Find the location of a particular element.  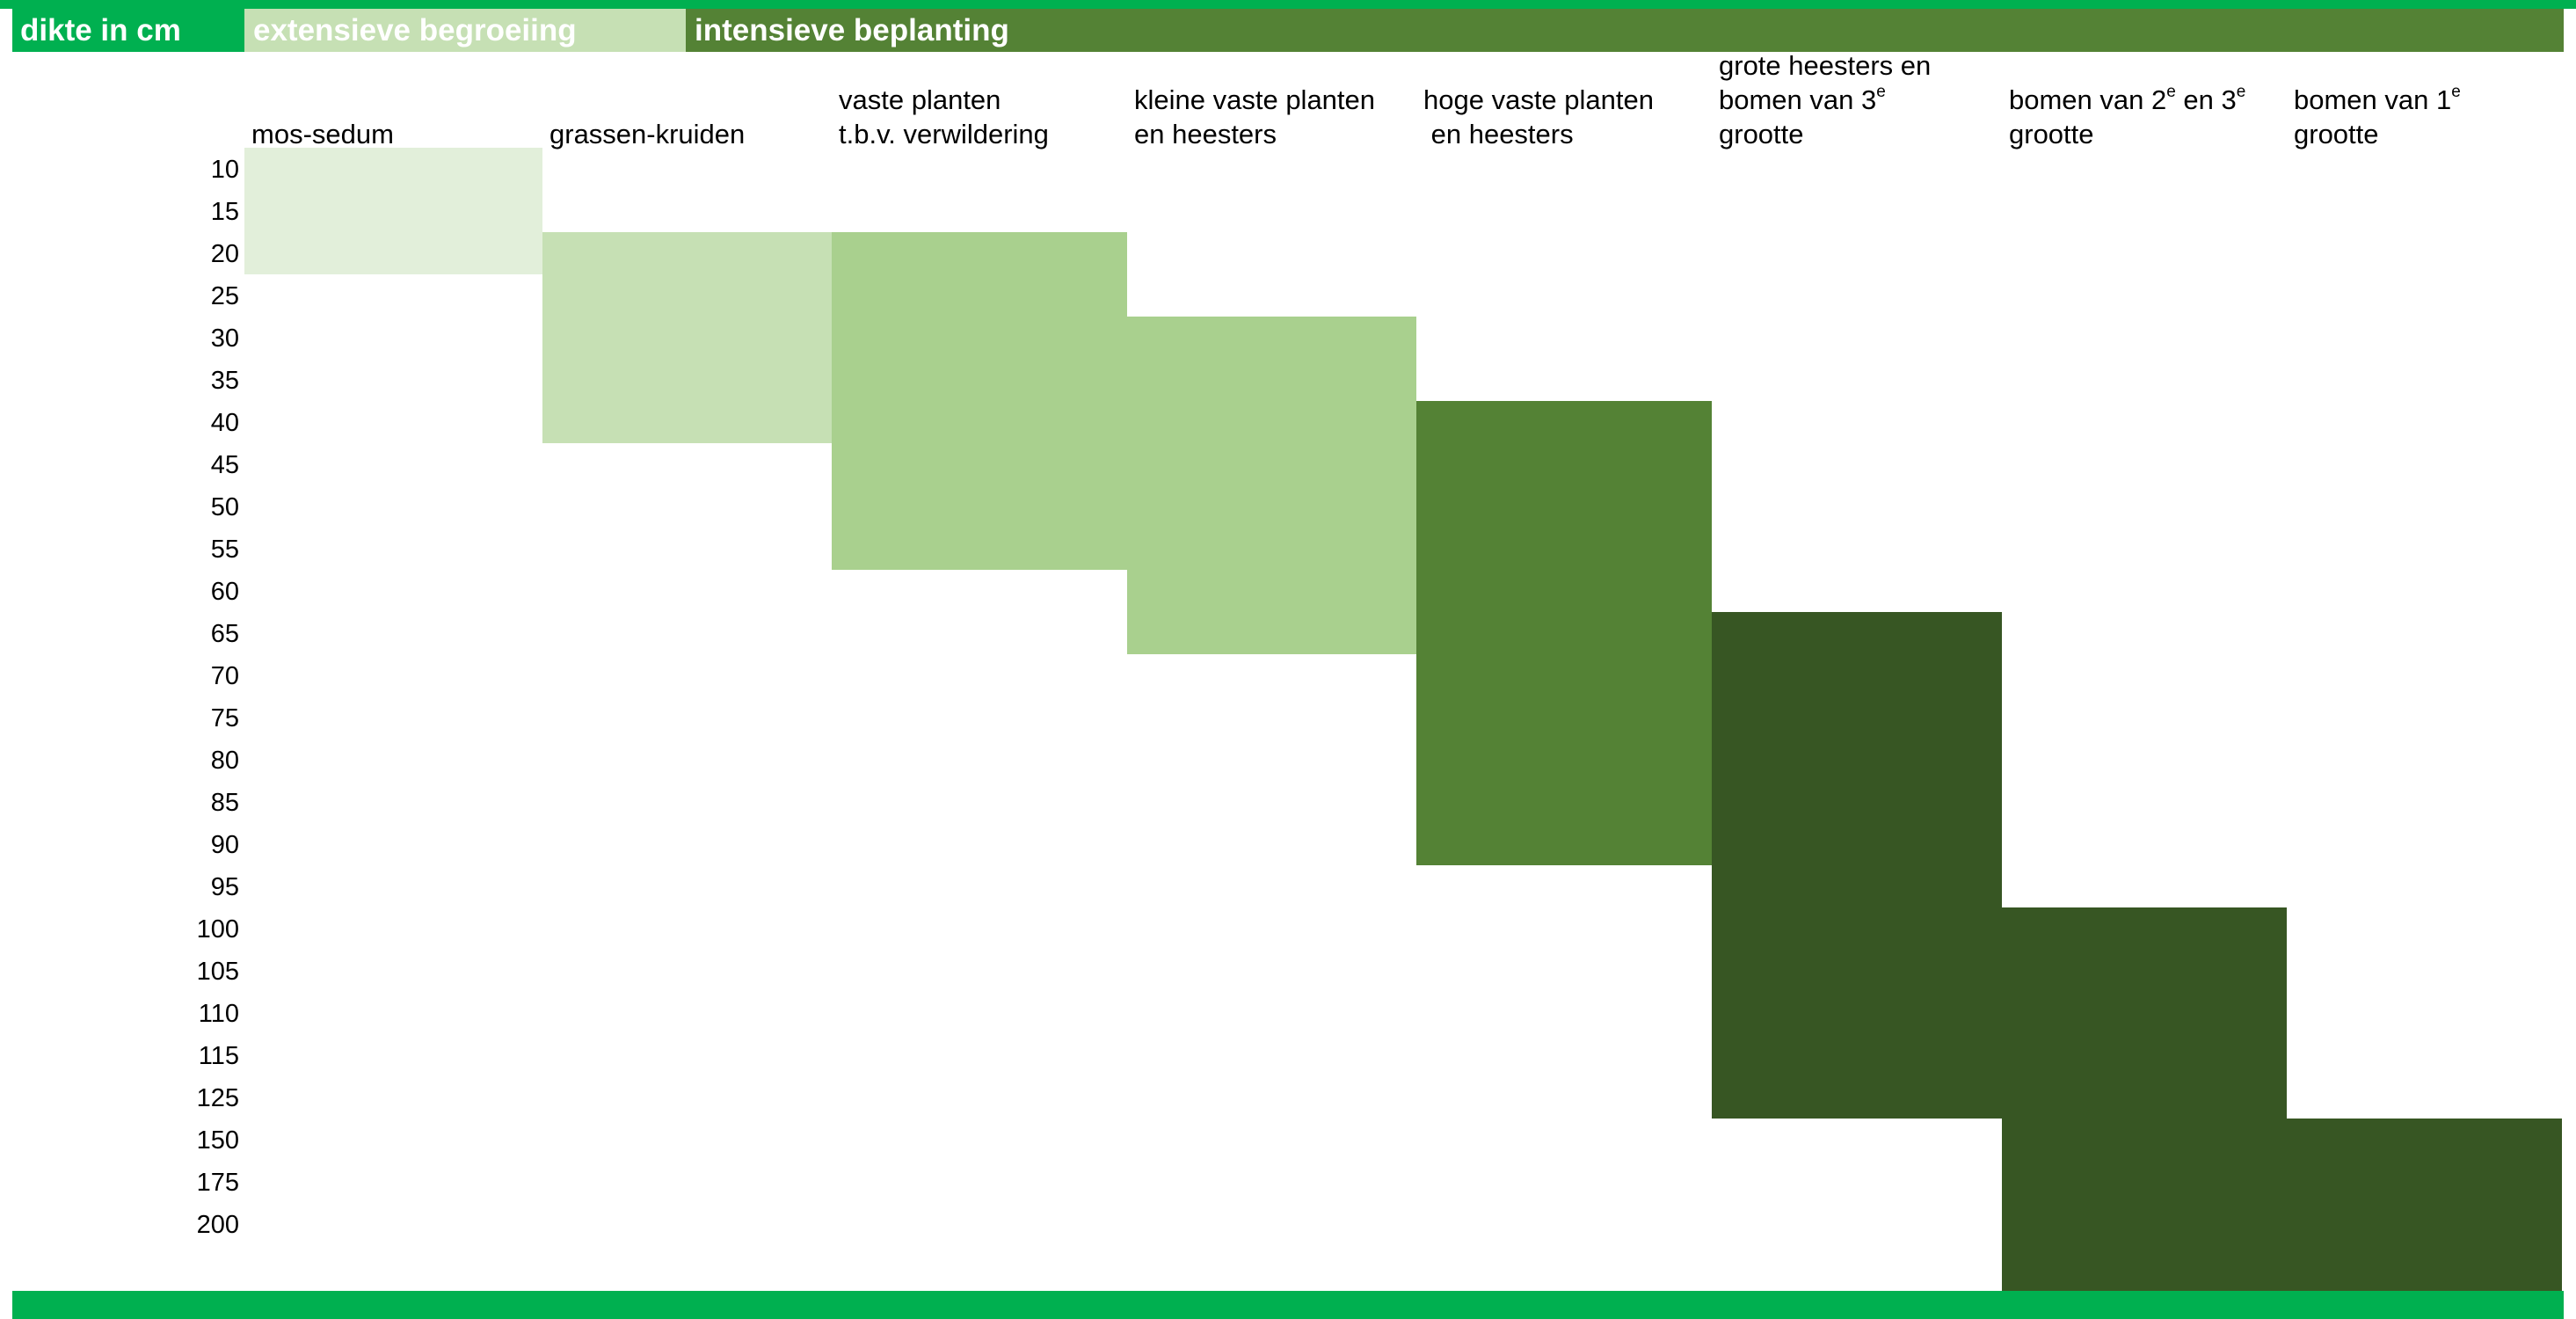

label-text: t.b.v. verwildering is located at coordinates (944, 134).